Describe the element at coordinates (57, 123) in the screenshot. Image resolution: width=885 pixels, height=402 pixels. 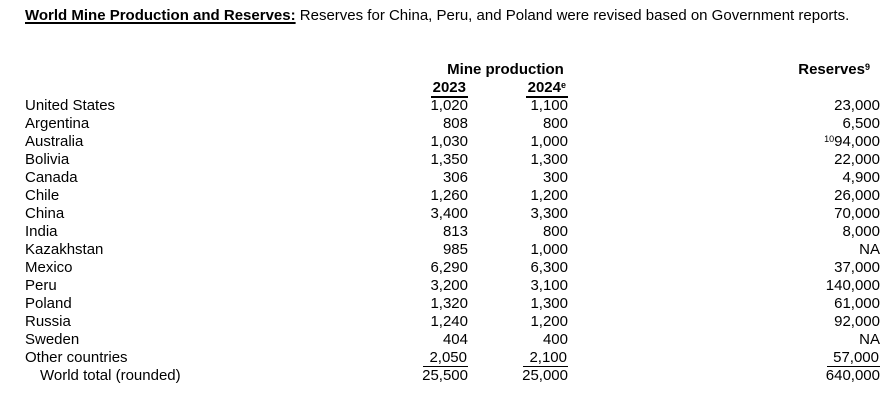
I see `country-label: Argentina` at that location.